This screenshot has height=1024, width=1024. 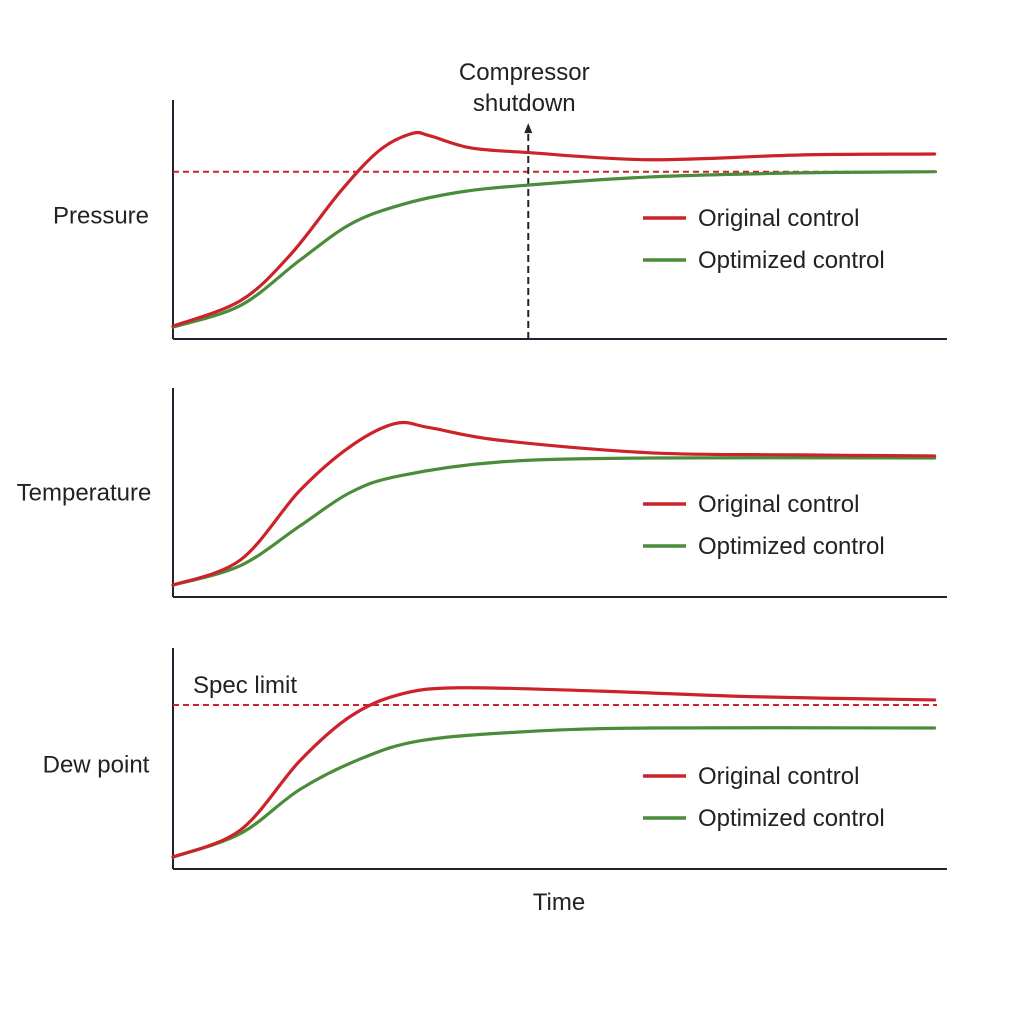 What do you see at coordinates (84, 493) in the screenshot?
I see `y-axis-label: Temperature` at bounding box center [84, 493].